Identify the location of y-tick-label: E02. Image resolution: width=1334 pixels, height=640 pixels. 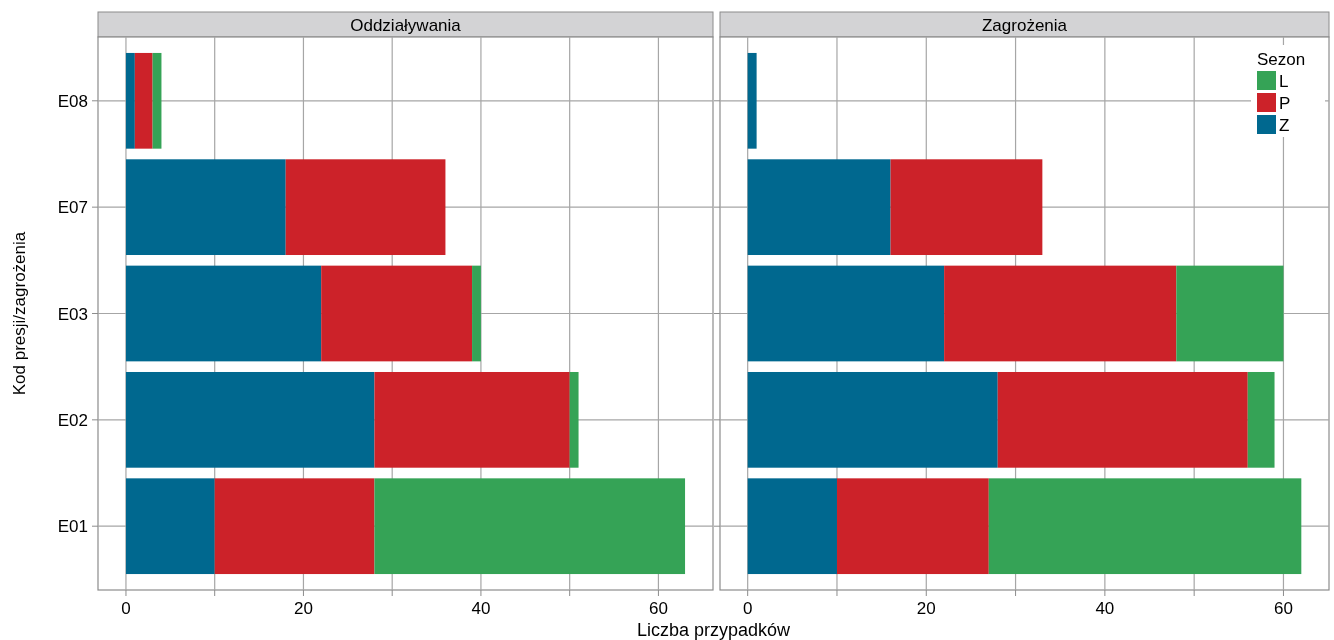
(72, 420).